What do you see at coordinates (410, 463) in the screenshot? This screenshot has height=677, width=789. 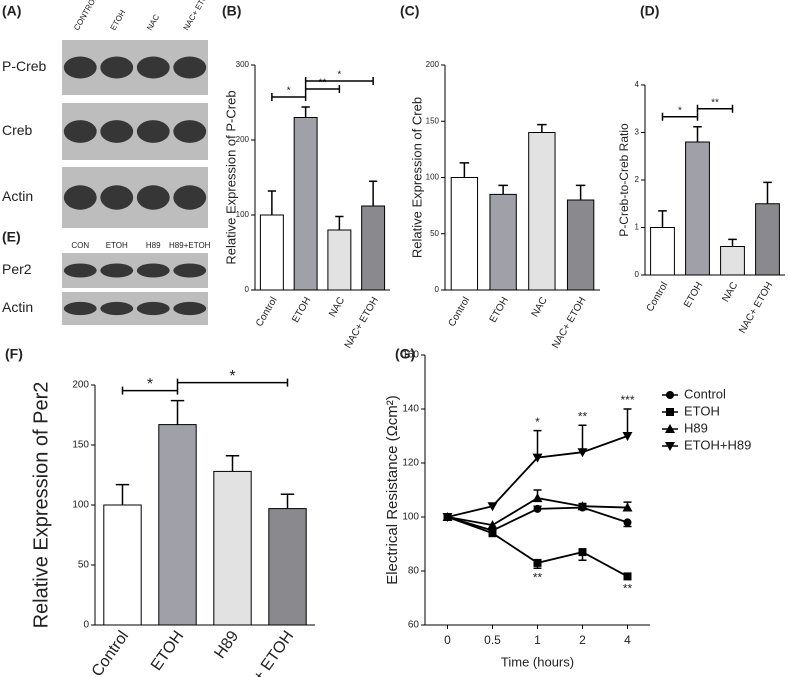 I see `y-tick-label: 120` at bounding box center [410, 463].